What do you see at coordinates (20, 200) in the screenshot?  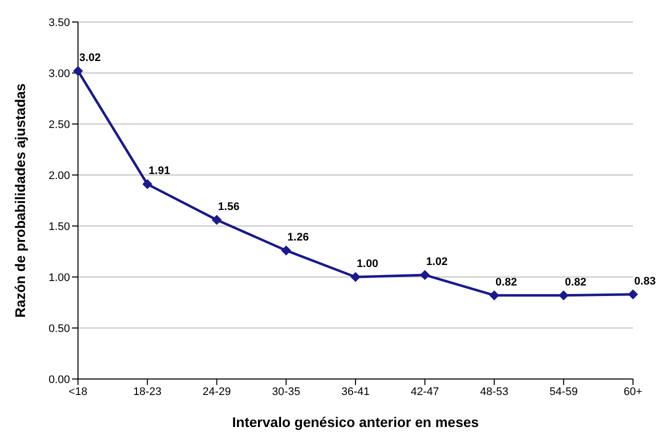 I see `y-axis-title: Razón de probabilidades ajustadas` at bounding box center [20, 200].